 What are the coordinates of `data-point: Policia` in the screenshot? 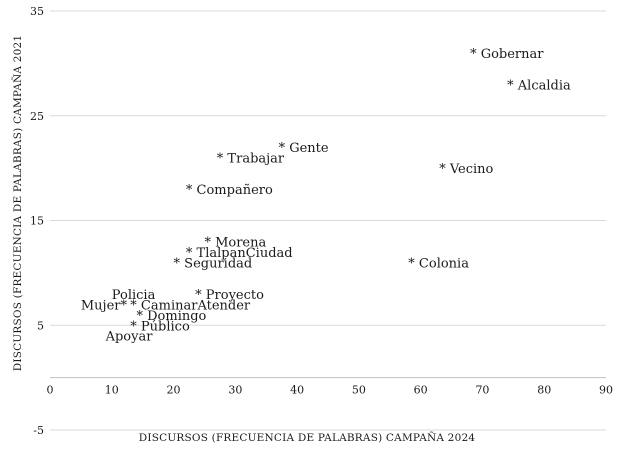 It's located at (134, 295).